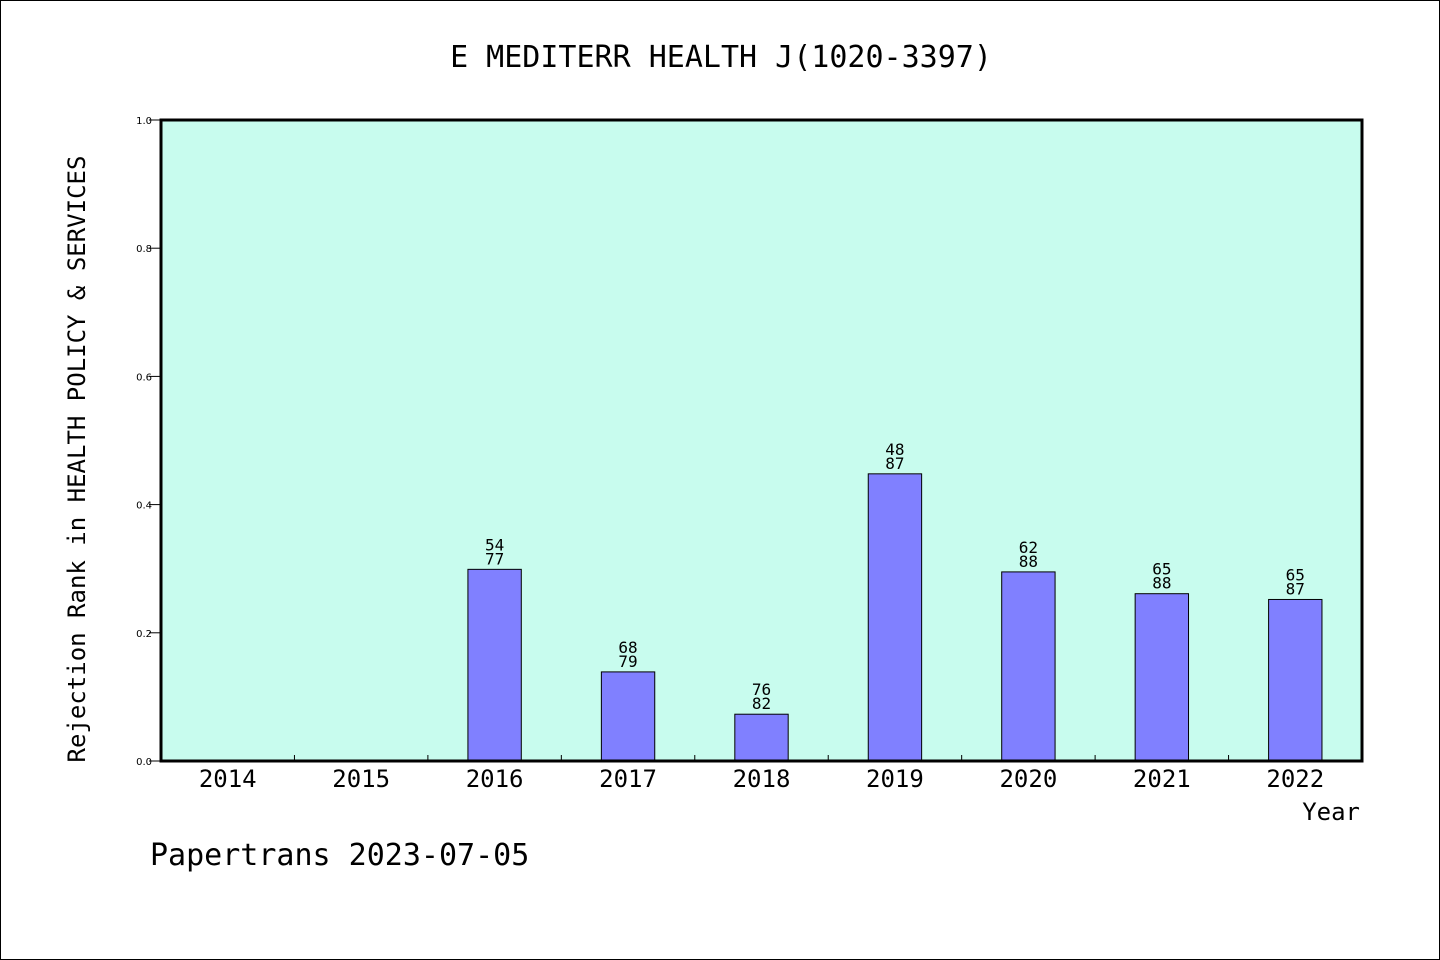 This screenshot has width=1440, height=960. What do you see at coordinates (721, 57) in the screenshot?
I see `chart-title: E MEDITERR HEALTH J(1020-3397)` at bounding box center [721, 57].